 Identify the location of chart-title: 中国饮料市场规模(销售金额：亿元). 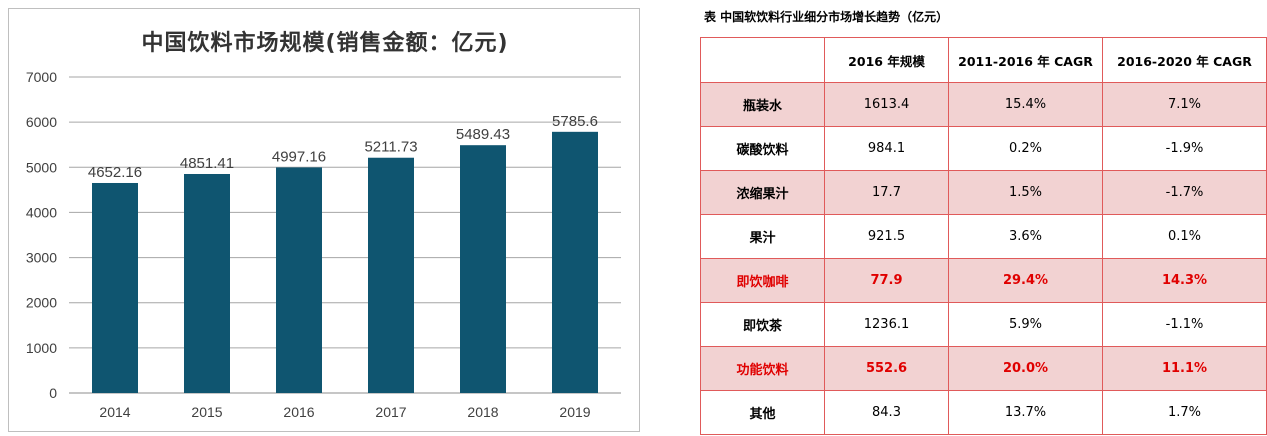
(325, 43).